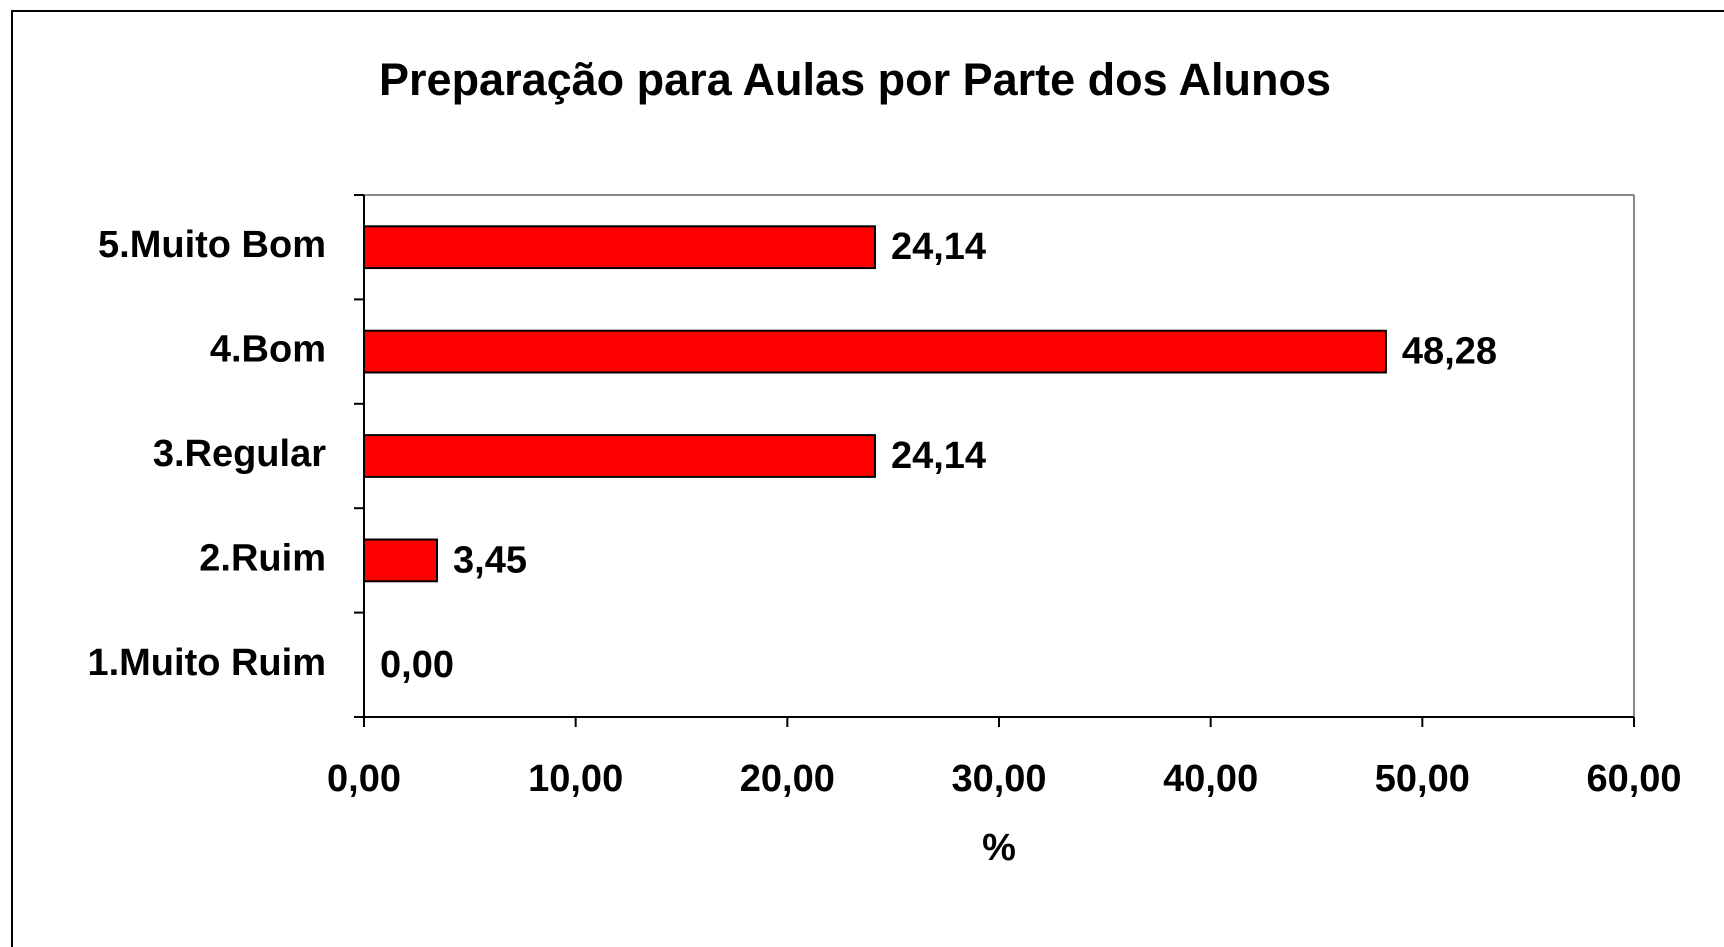 Image resolution: width=1724 pixels, height=947 pixels. Describe the element at coordinates (1449, 352) in the screenshot. I see `value-label: 48,28` at that location.